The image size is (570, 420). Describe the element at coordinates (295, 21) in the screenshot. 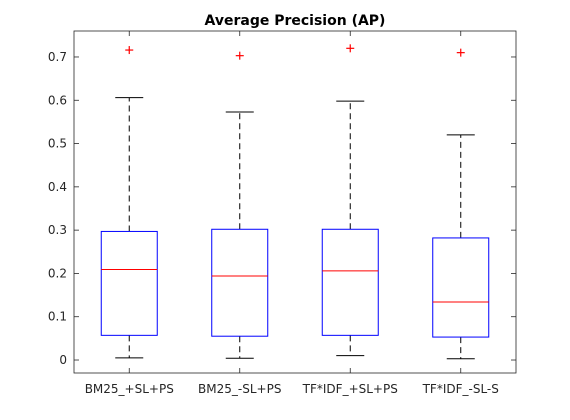

I see `chart-title: Average Precision (AP)` at that location.